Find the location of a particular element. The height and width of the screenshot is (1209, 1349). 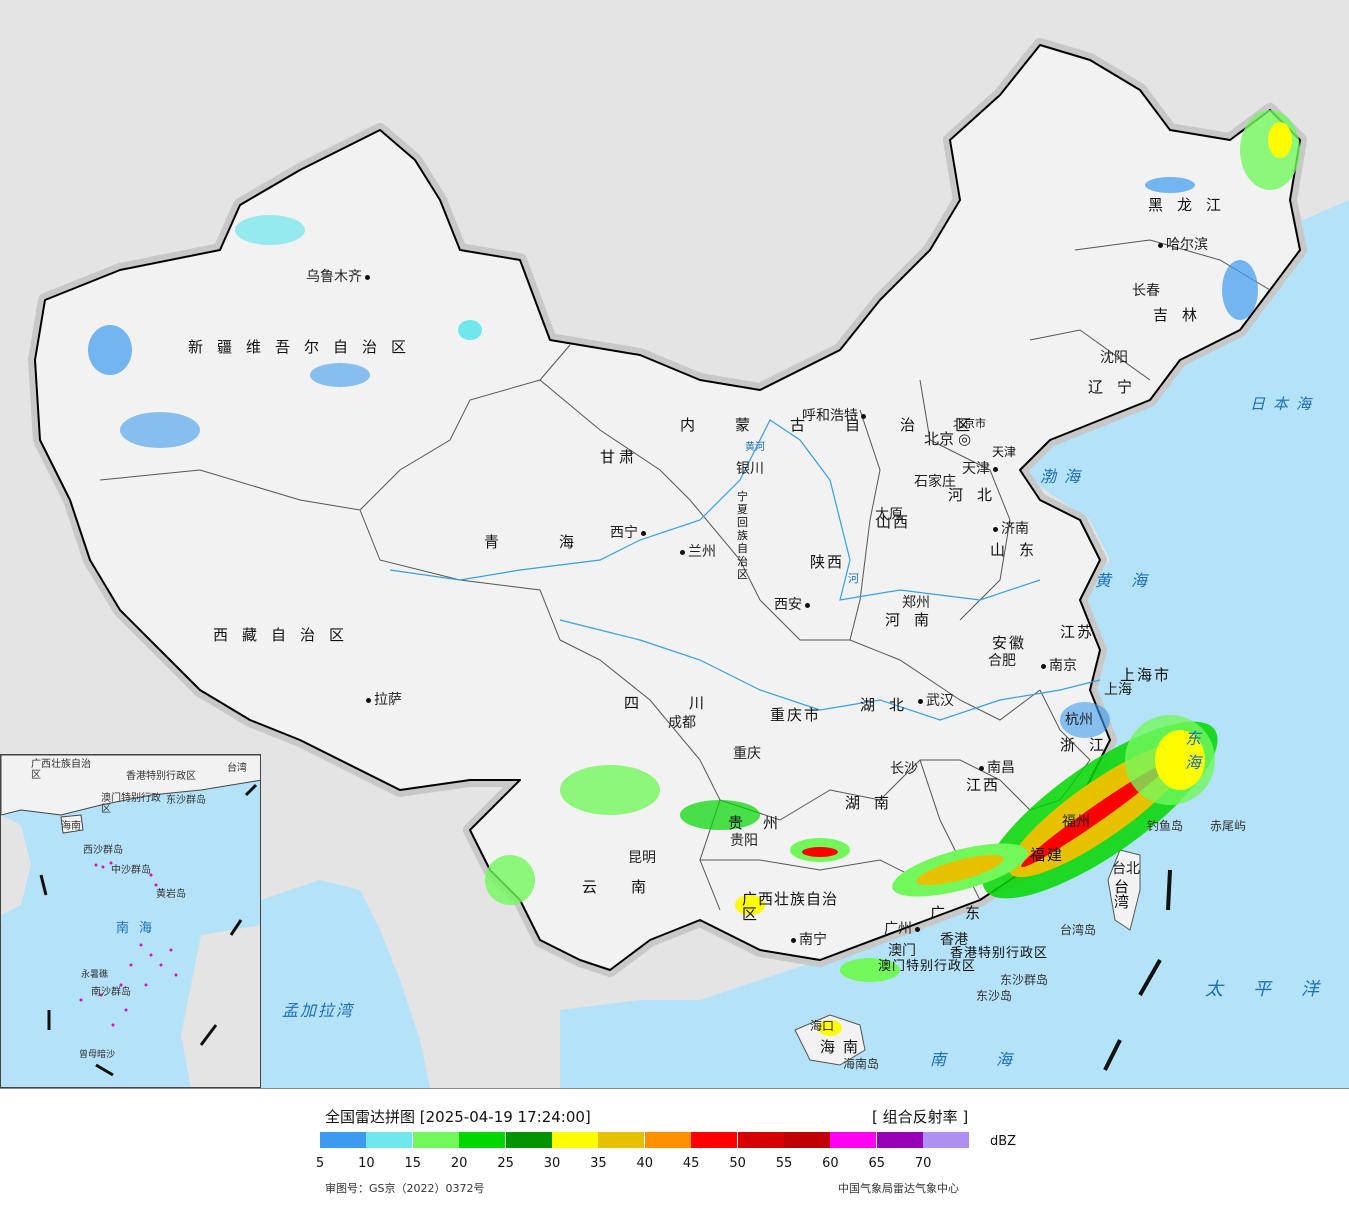

city-lanzhou: 兰州 is located at coordinates (696, 552).